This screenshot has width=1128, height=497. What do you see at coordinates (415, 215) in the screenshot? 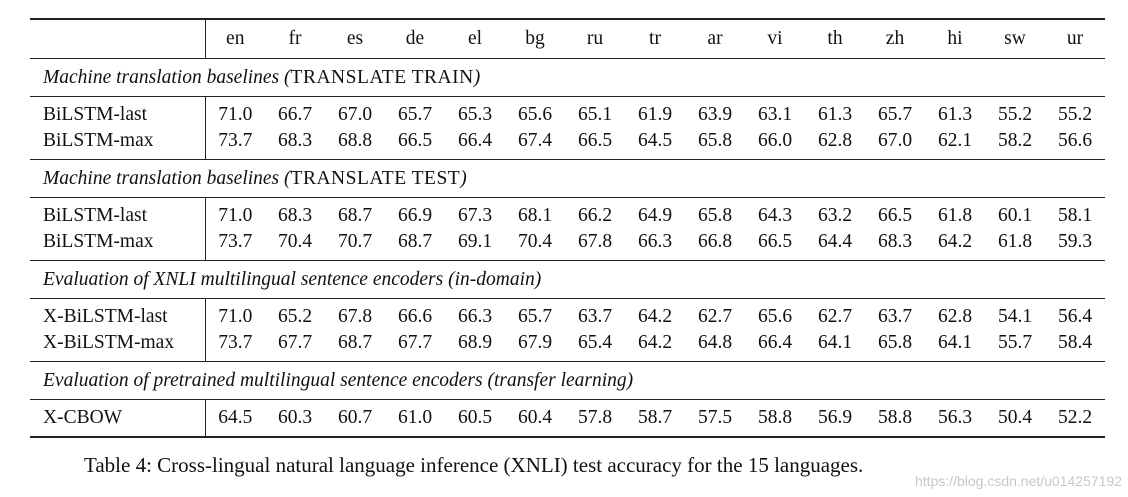
I see `accuracy-cell: 66.9` at bounding box center [415, 215].